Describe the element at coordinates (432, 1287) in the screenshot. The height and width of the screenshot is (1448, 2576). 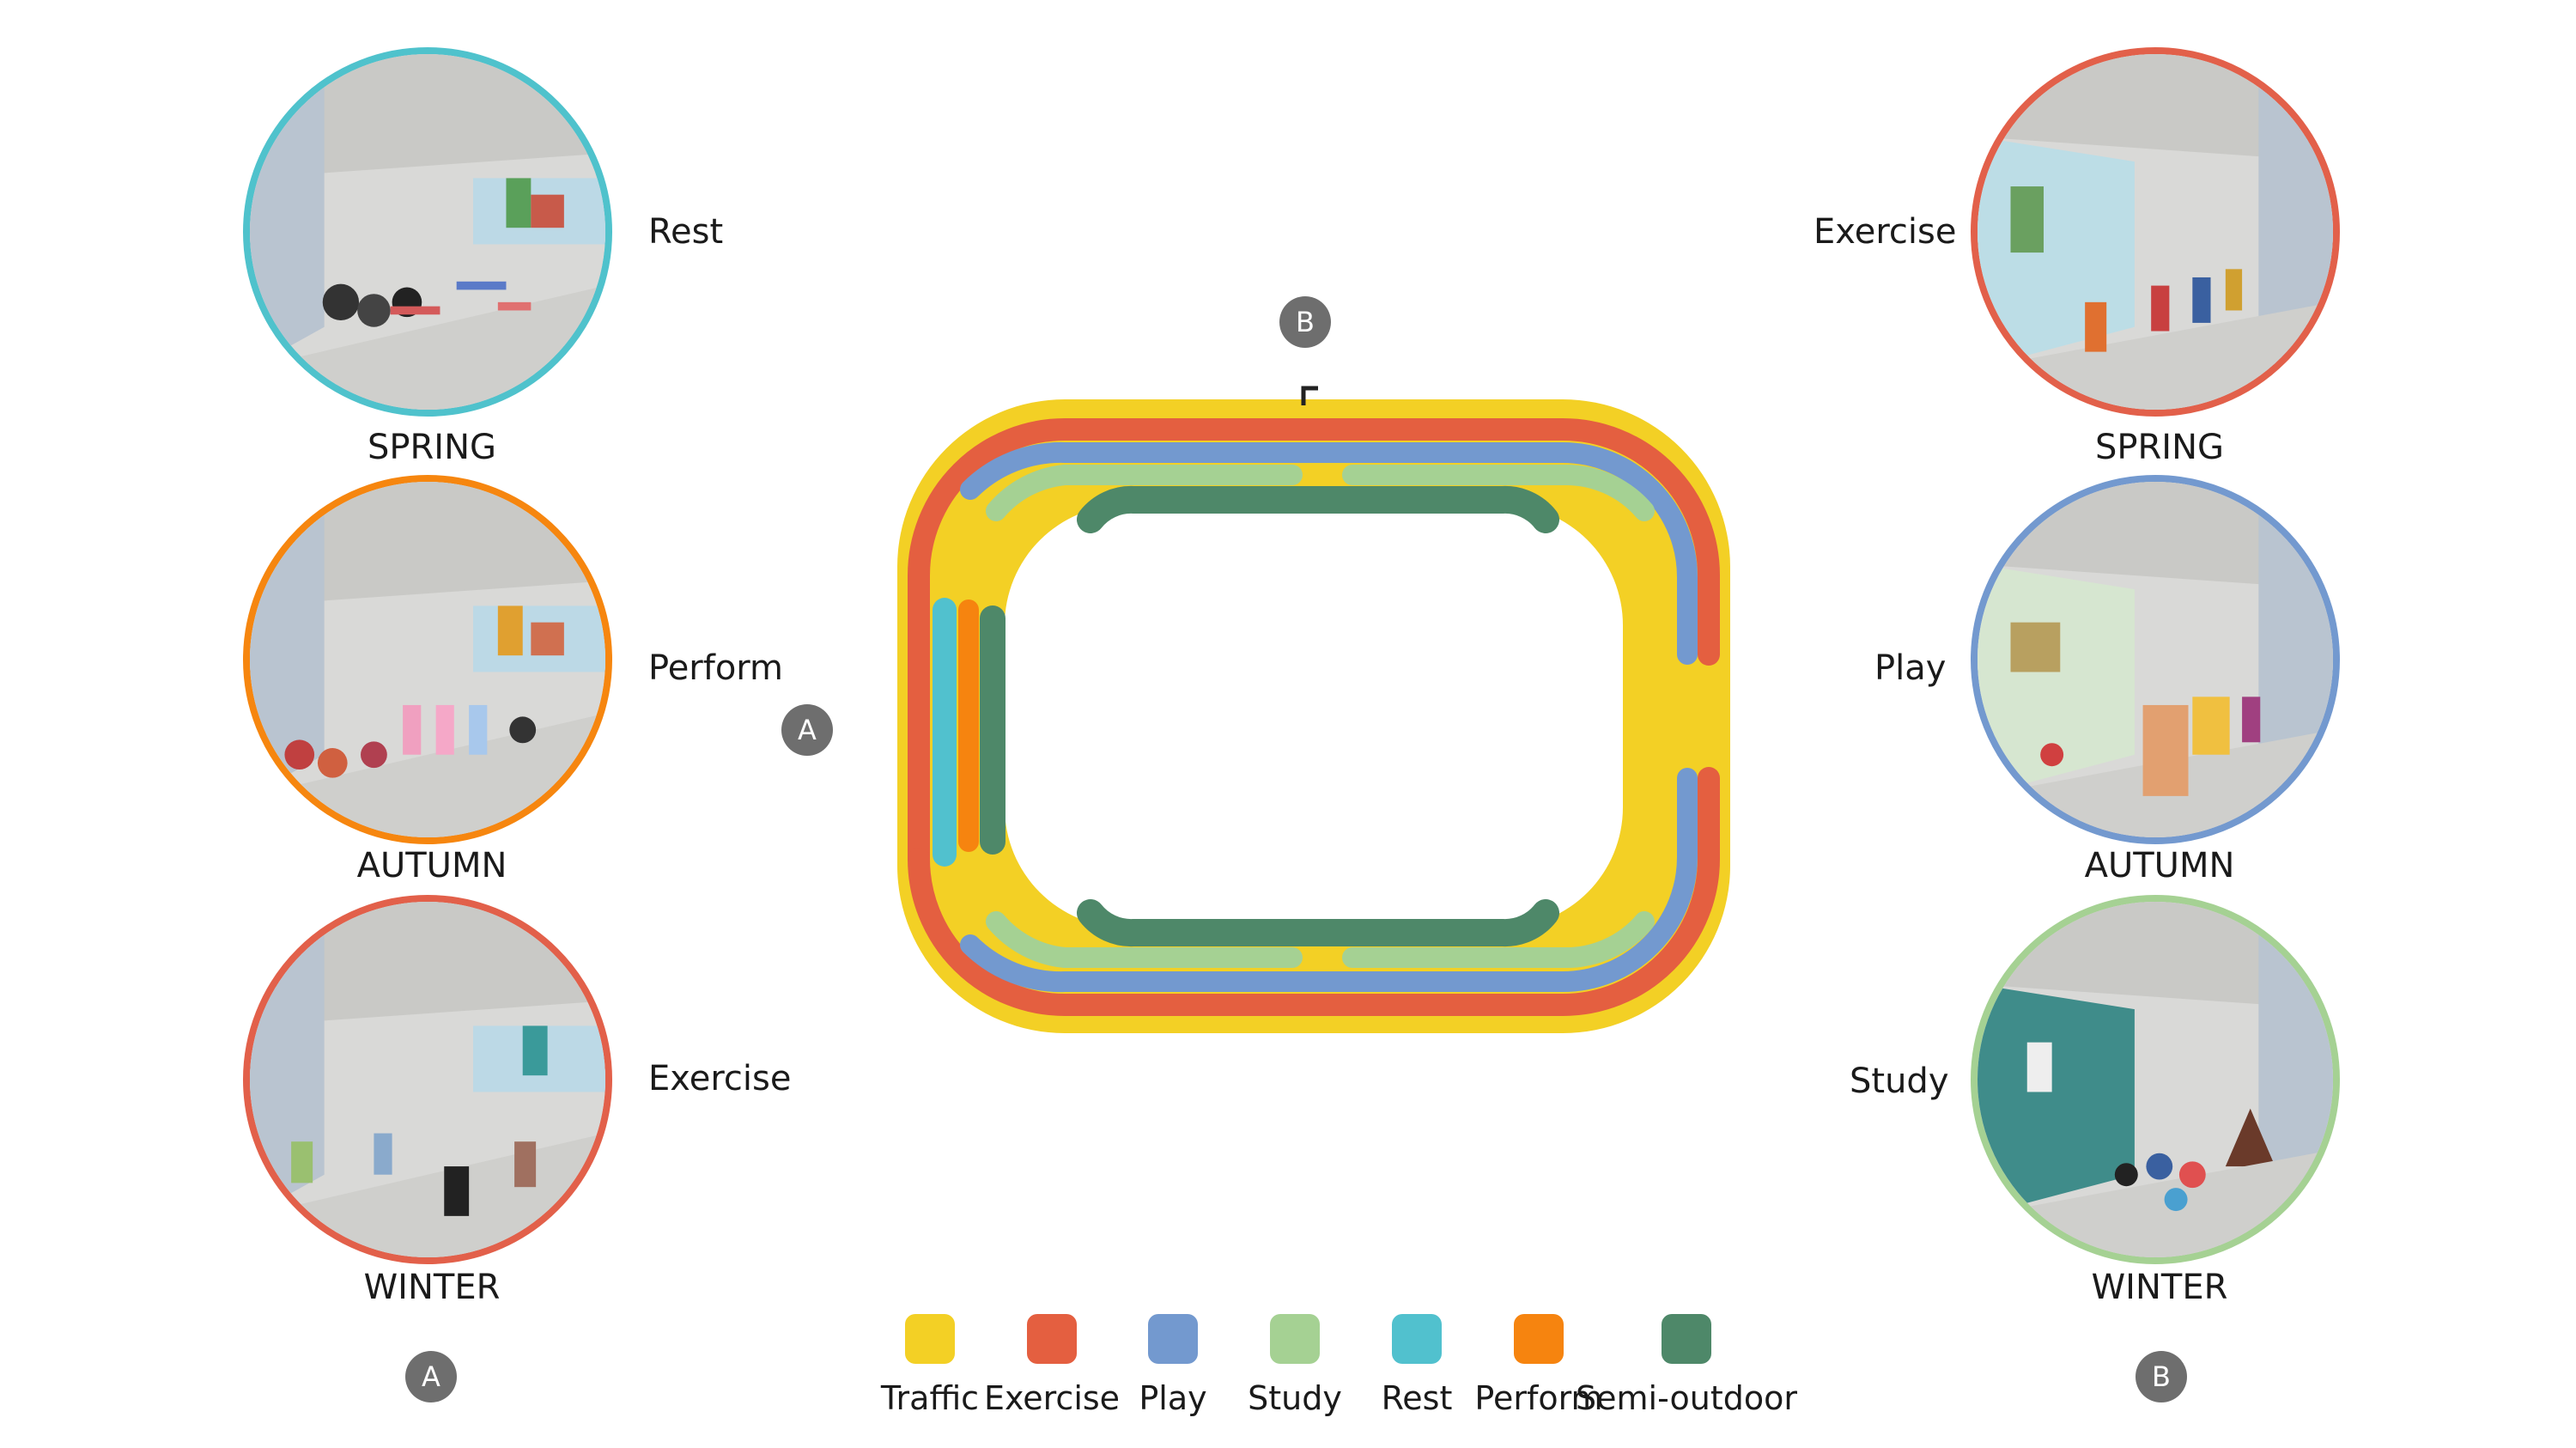
I see `season-label-winter-left: WINTER` at that location.